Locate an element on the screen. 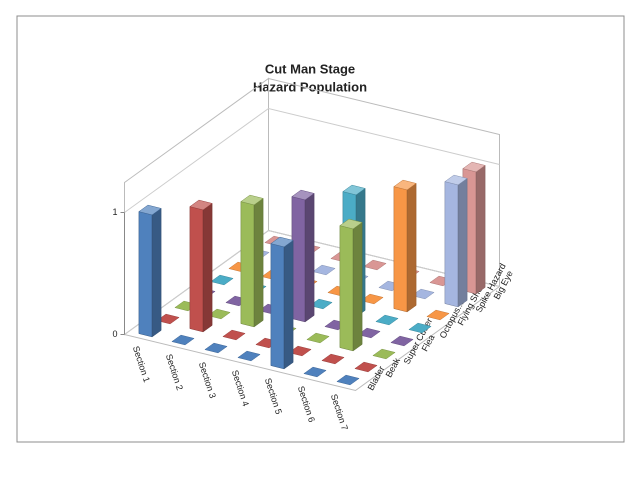  chart-title: Cut Man Stage is located at coordinates (310, 68).